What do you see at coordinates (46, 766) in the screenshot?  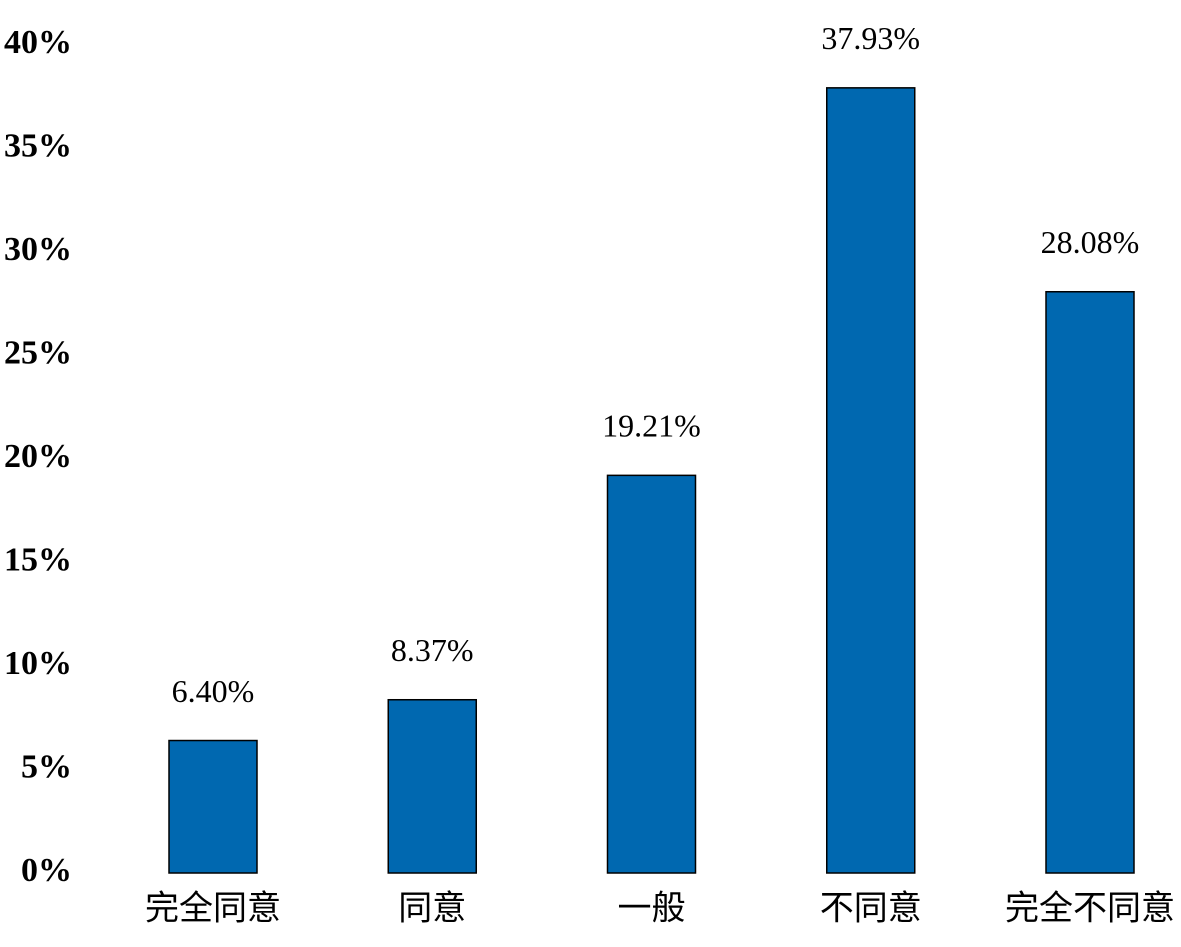 I see `y-tick-label: 5%` at bounding box center [46, 766].